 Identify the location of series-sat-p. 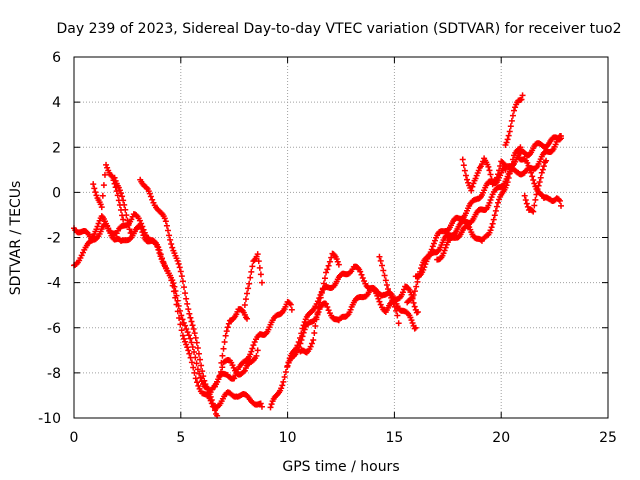
(484, 174).